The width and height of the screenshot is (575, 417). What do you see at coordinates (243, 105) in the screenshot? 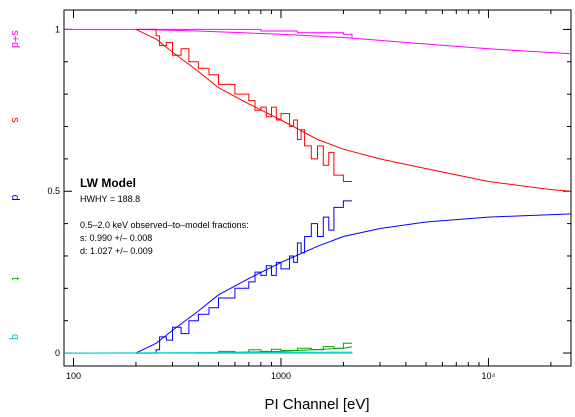
I see `observed-step-s` at bounding box center [243, 105].